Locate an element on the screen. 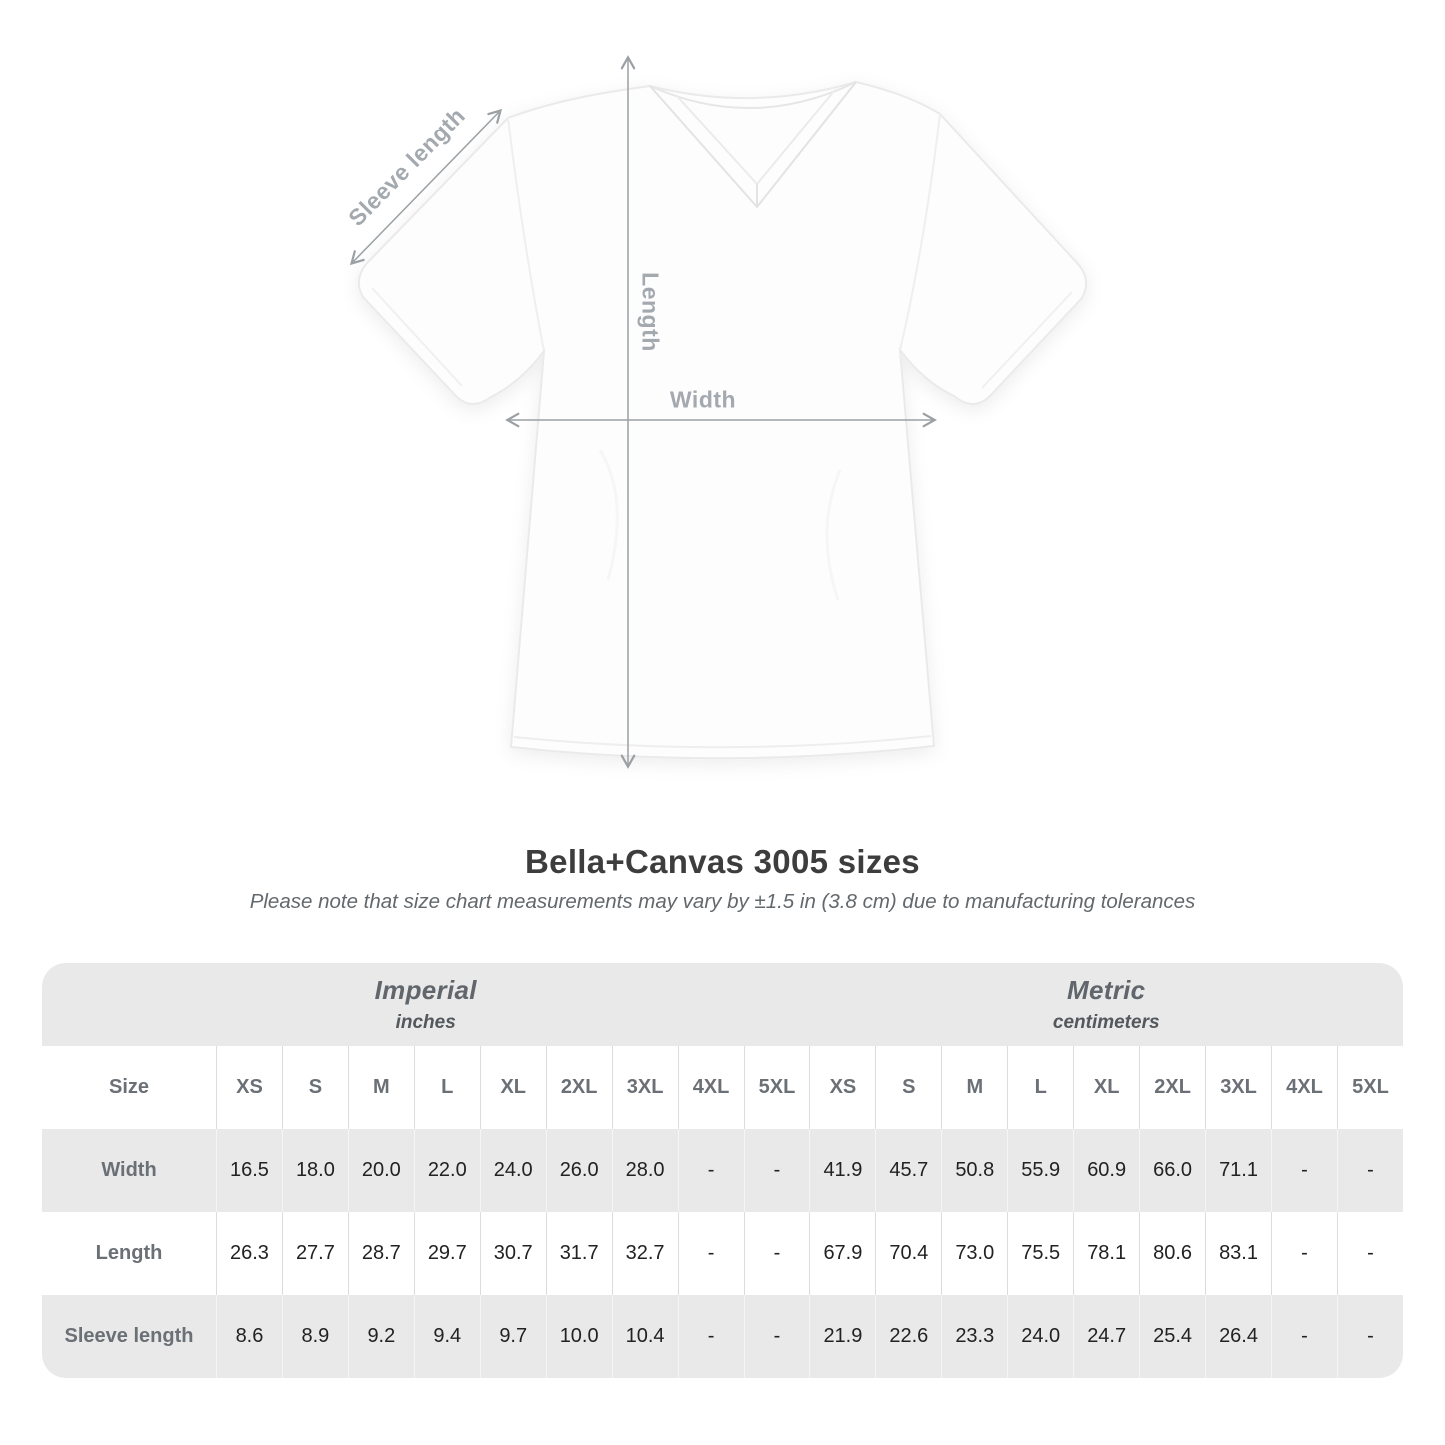  measurement-cell: 45.7 is located at coordinates (908, 1170).